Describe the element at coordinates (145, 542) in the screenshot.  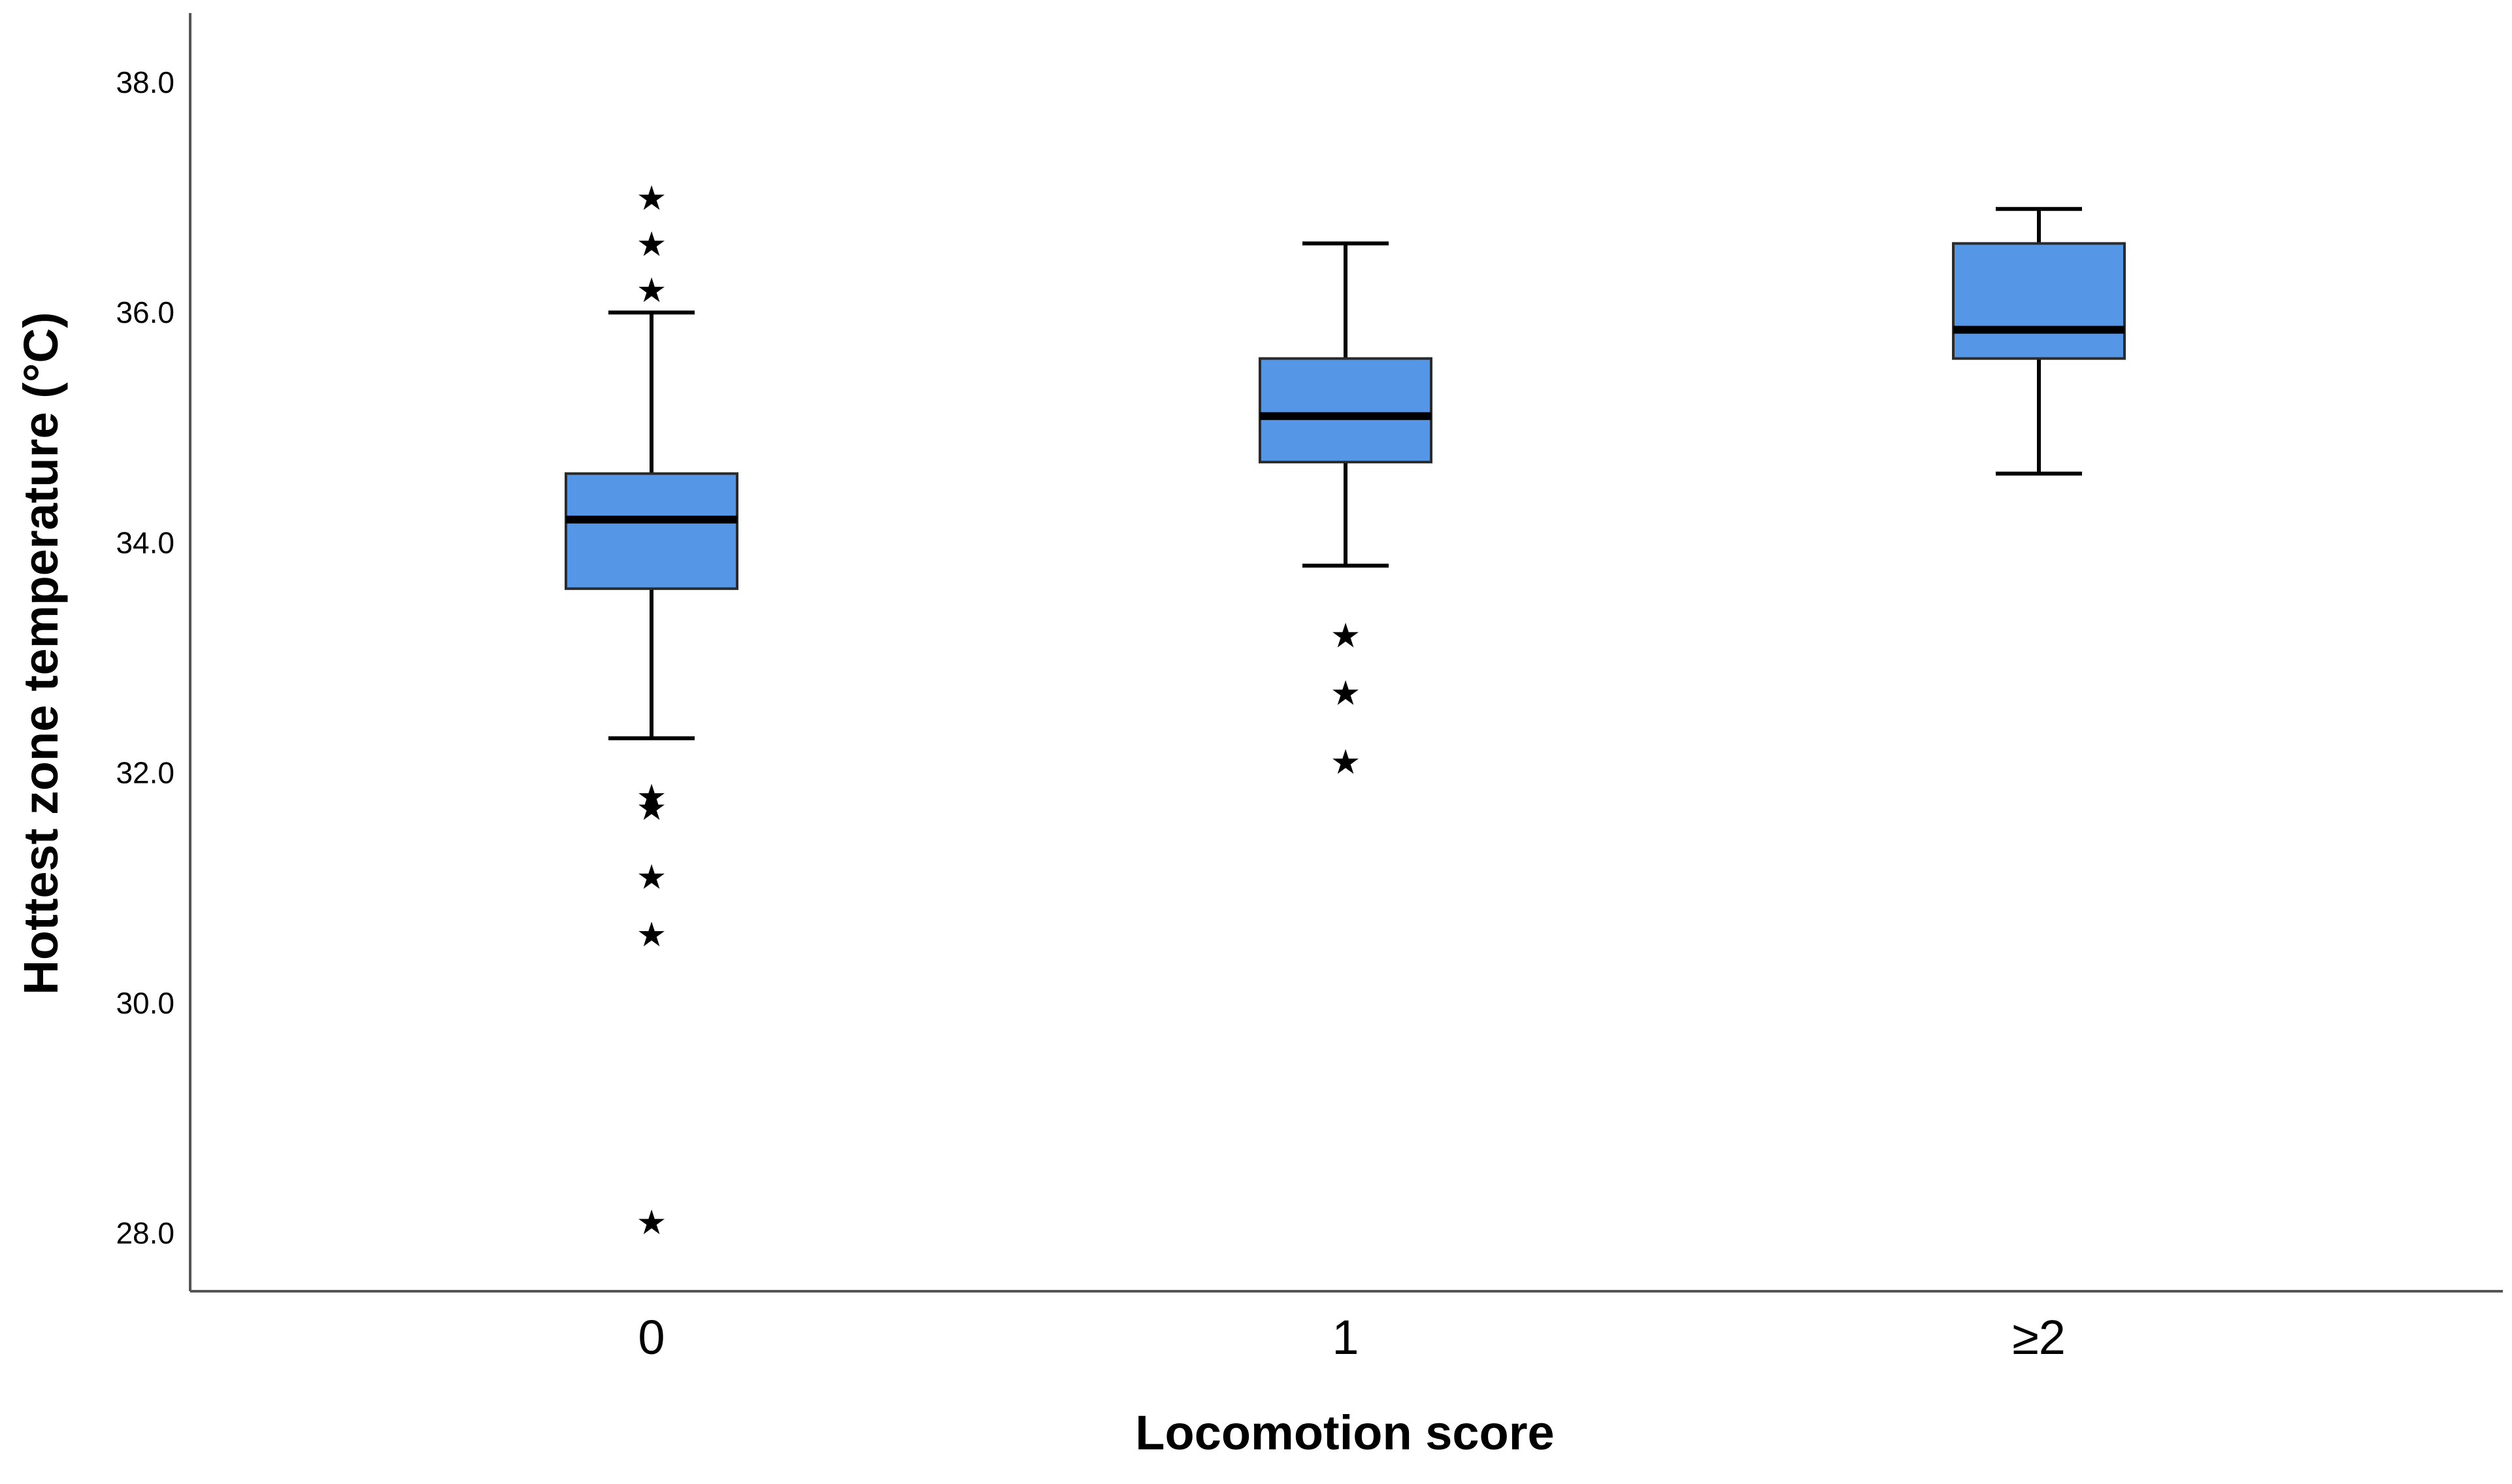
I see `y-tick-label: 34.0` at that location.